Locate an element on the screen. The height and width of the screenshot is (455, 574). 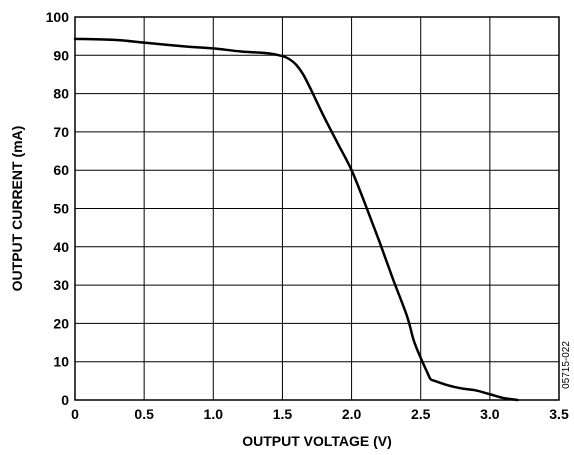
x-tick-label: 2.0 is located at coordinates (352, 414).